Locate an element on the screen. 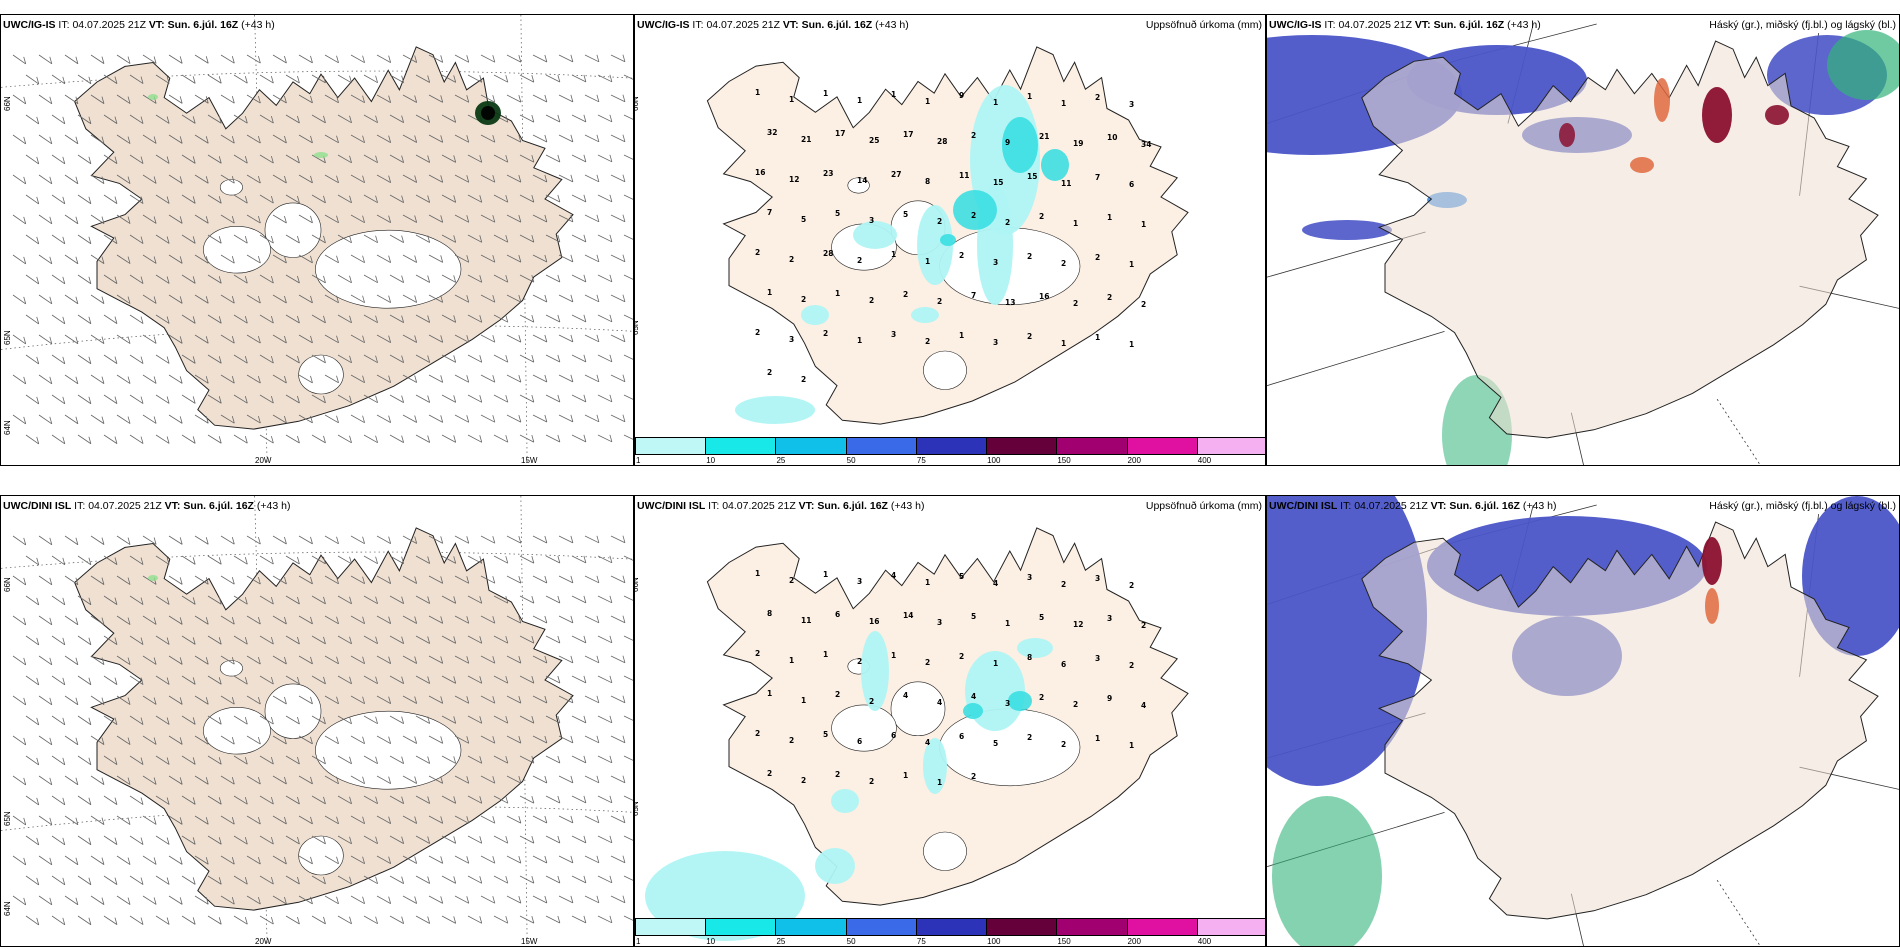 The width and height of the screenshot is (1900, 950). legend-tick-label: 25 is located at coordinates (781, 941).